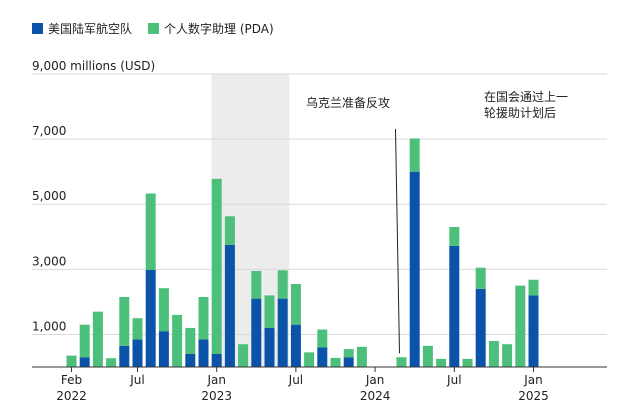 This screenshot has height=412, width=640. Describe the element at coordinates (397, 241) in the screenshot. I see `annotation-leader-line` at that location.